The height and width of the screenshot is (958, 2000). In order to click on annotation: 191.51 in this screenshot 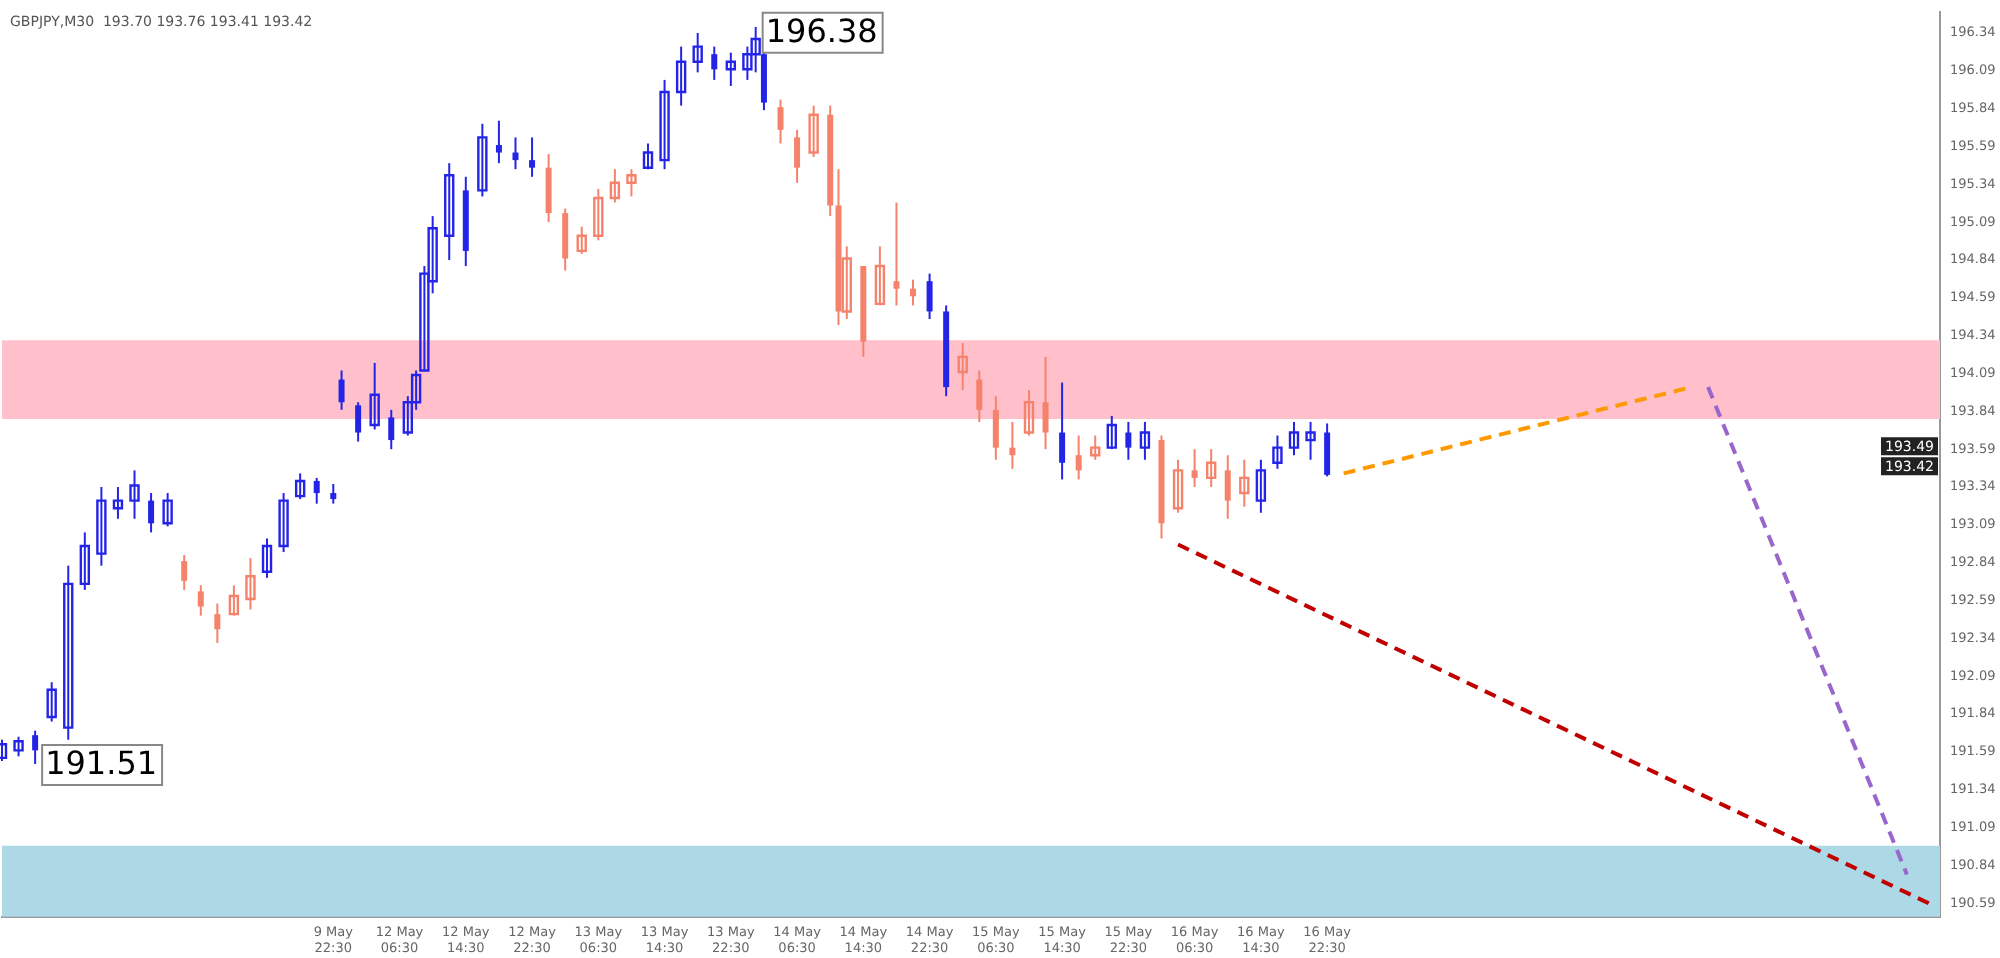, I will do `click(101, 763)`.